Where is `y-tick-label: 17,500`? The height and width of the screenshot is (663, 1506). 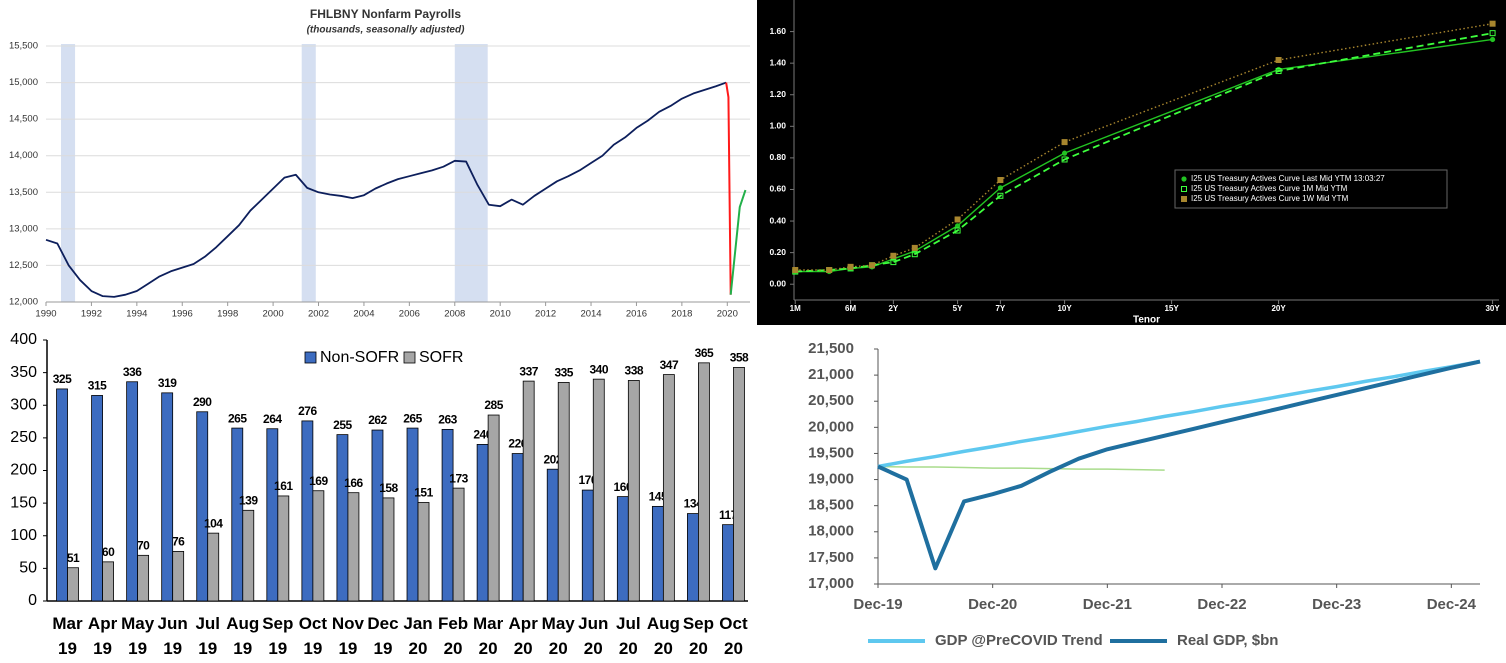 y-tick-label: 17,500 is located at coordinates (831, 557).